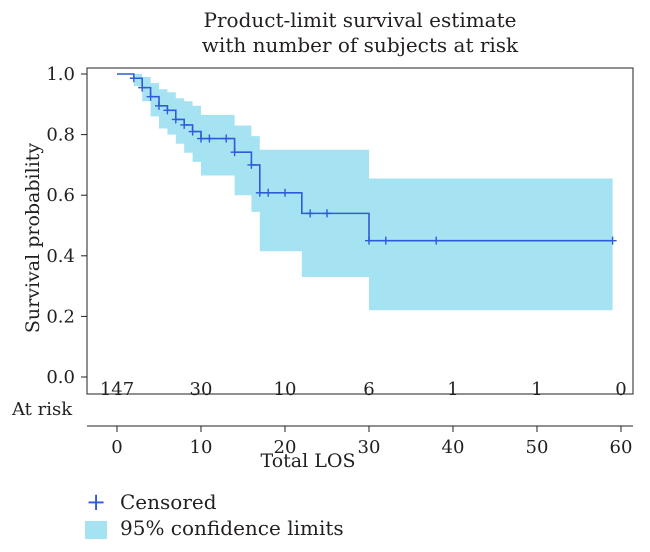 Image resolution: width=650 pixels, height=552 pixels. Describe the element at coordinates (453, 447) in the screenshot. I see `x-tick-label: 40` at that location.